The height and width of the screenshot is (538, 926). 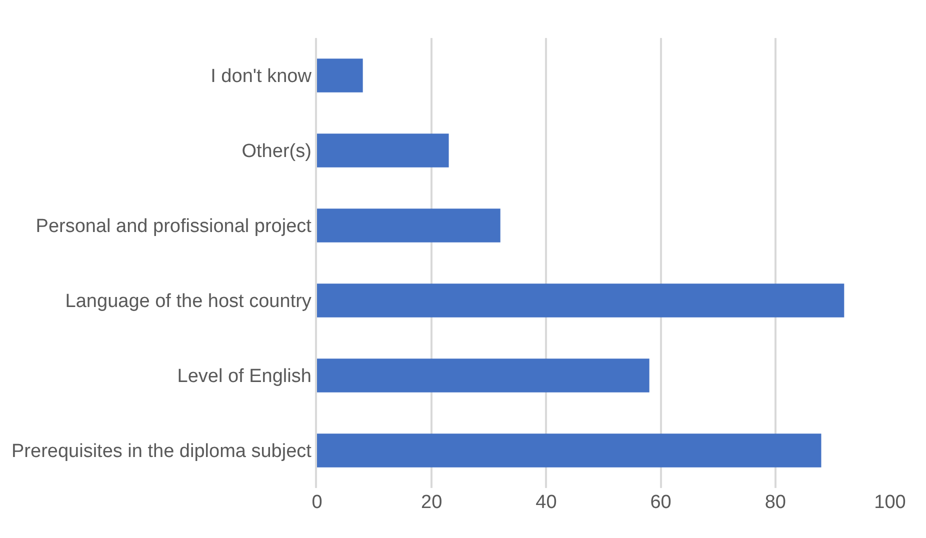 What do you see at coordinates (775, 502) in the screenshot?
I see `x-tick-label: 80` at bounding box center [775, 502].